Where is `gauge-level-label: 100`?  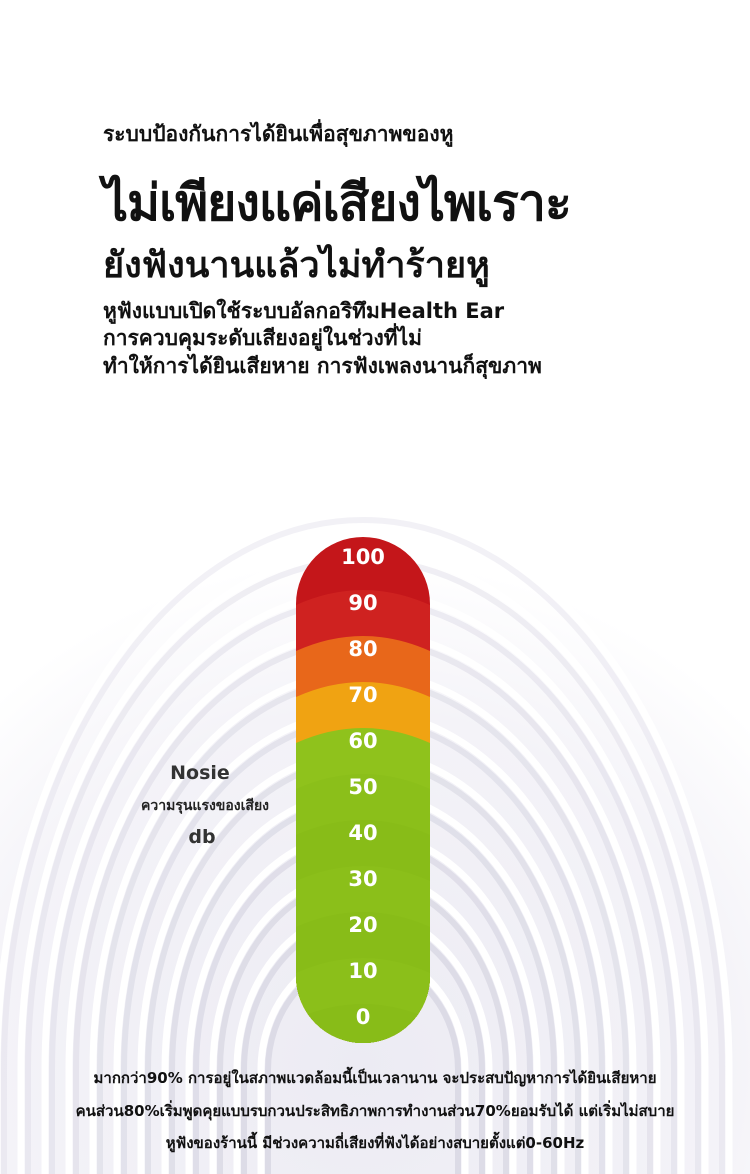 gauge-level-label: 100 is located at coordinates (363, 557).